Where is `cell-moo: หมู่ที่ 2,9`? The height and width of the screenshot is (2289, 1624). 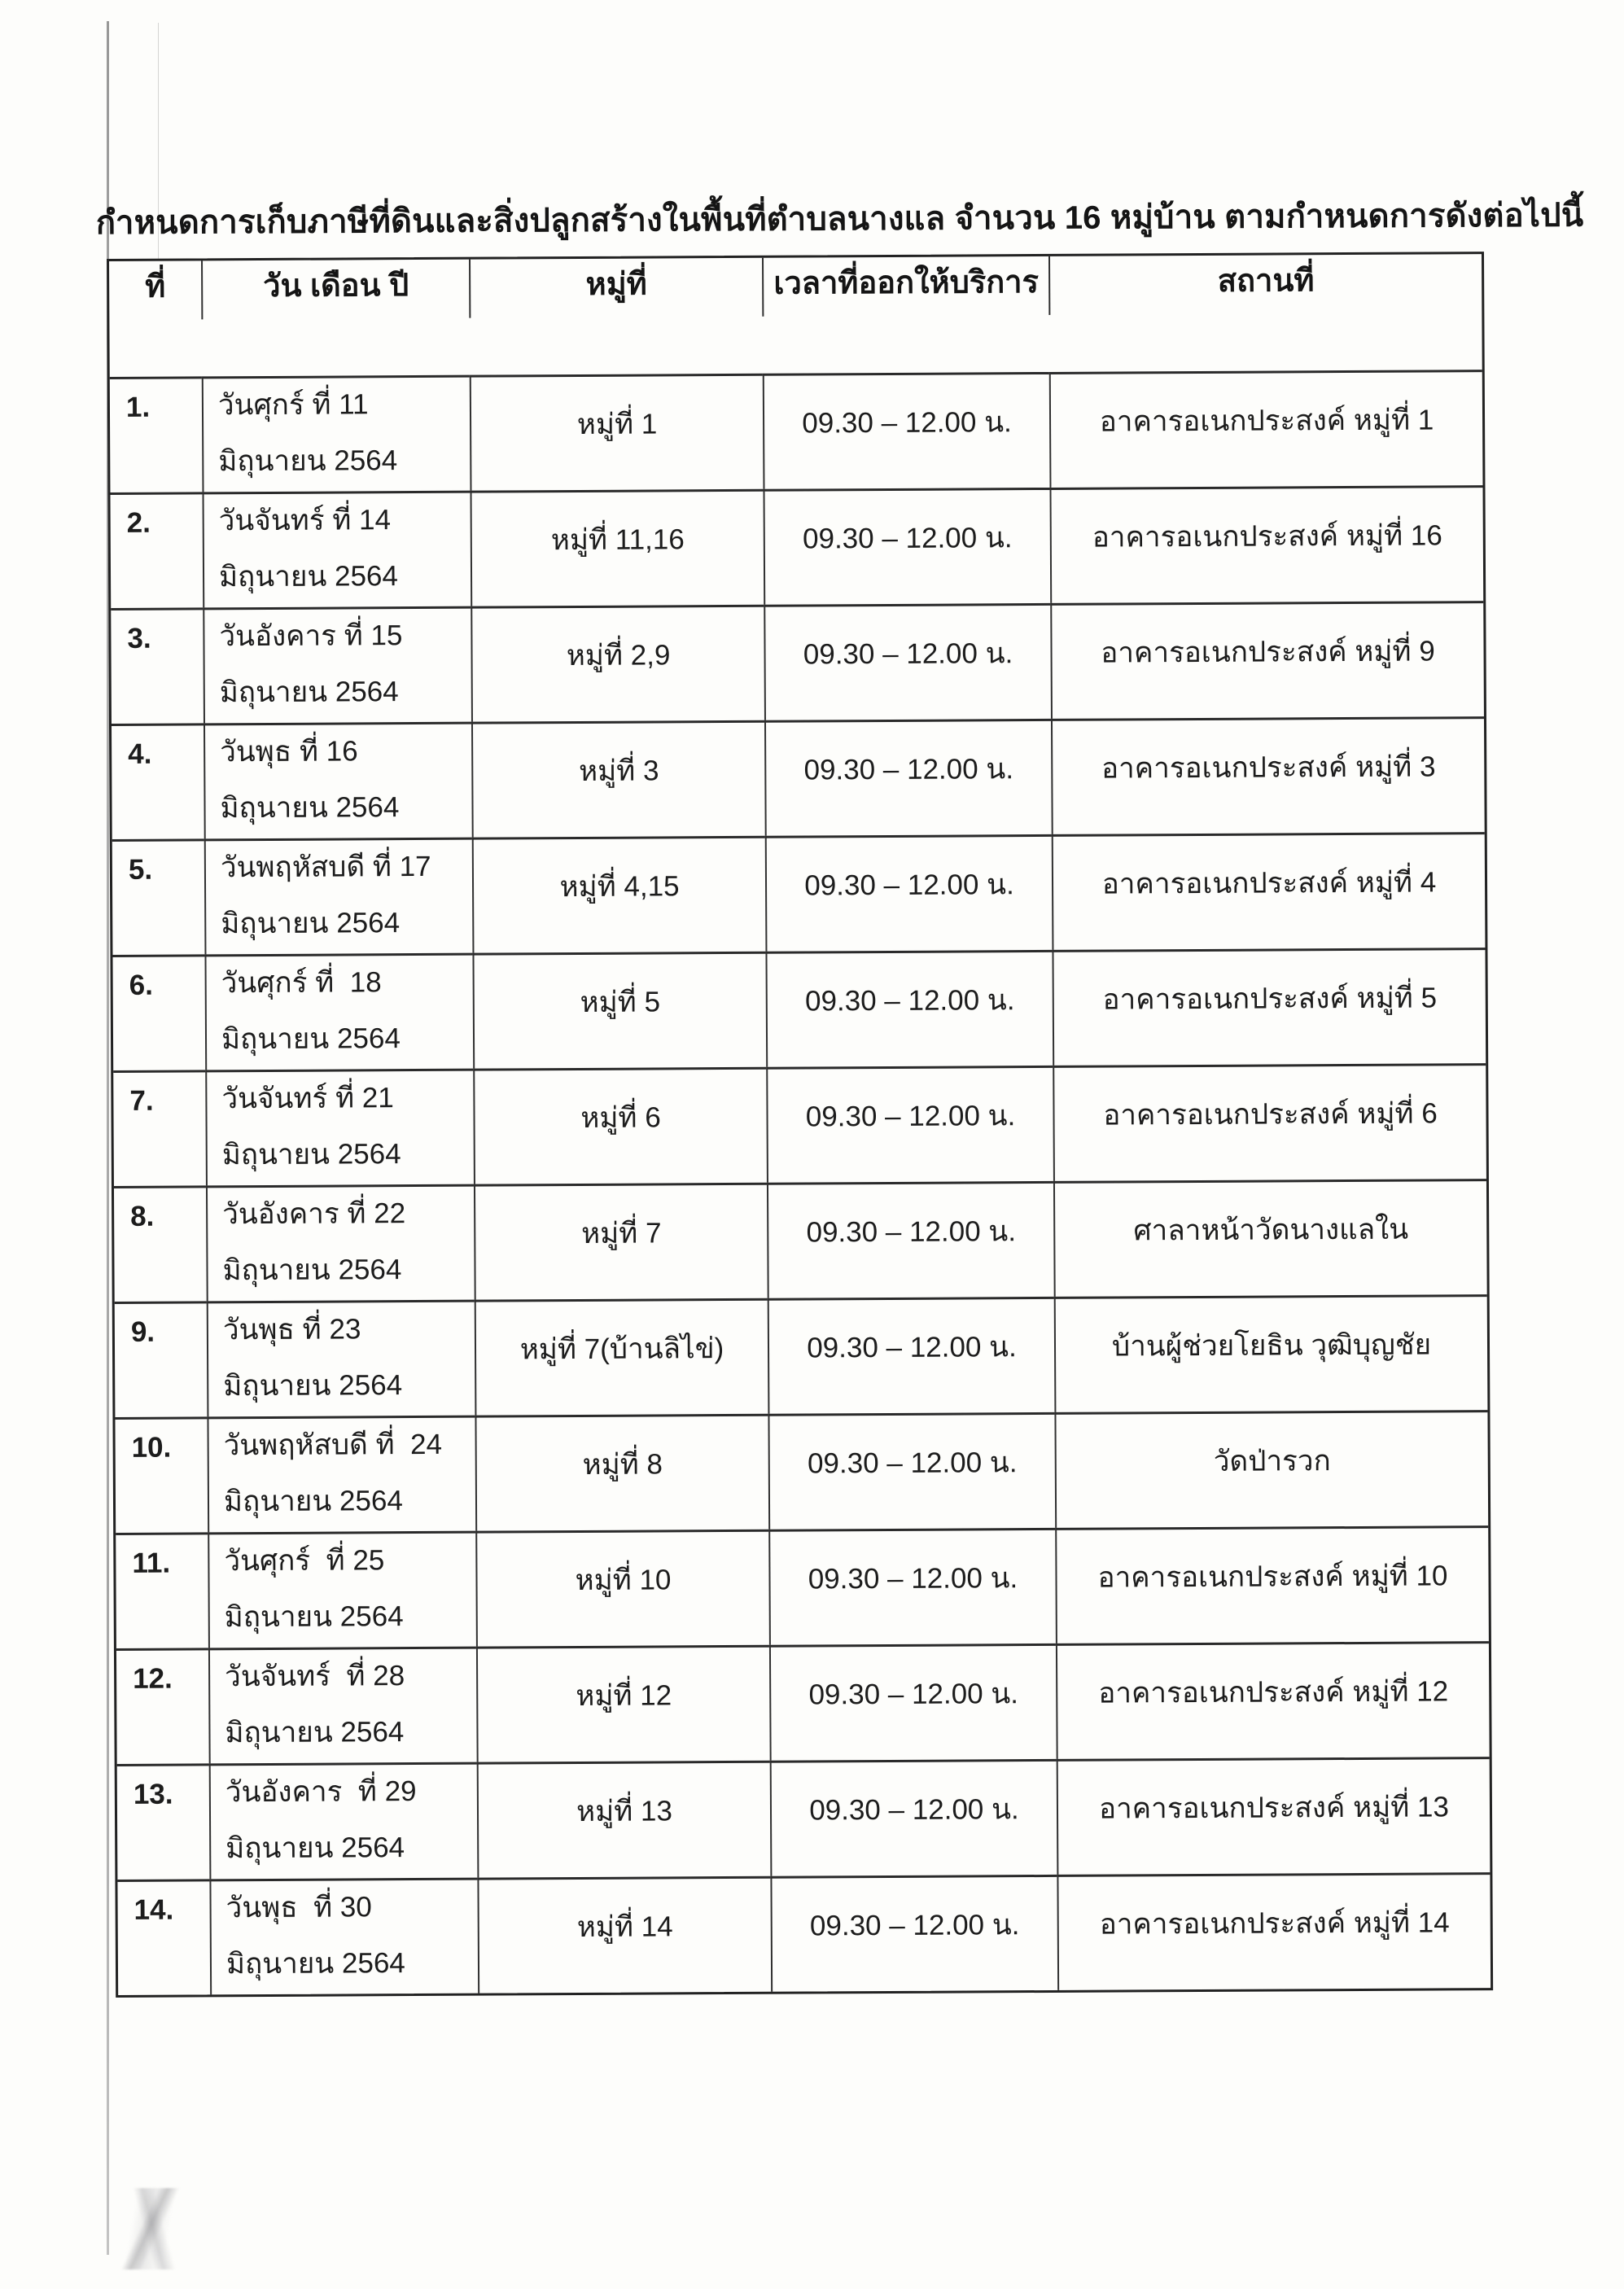 cell-moo: หมู่ที่ 2,9 is located at coordinates (617, 663).